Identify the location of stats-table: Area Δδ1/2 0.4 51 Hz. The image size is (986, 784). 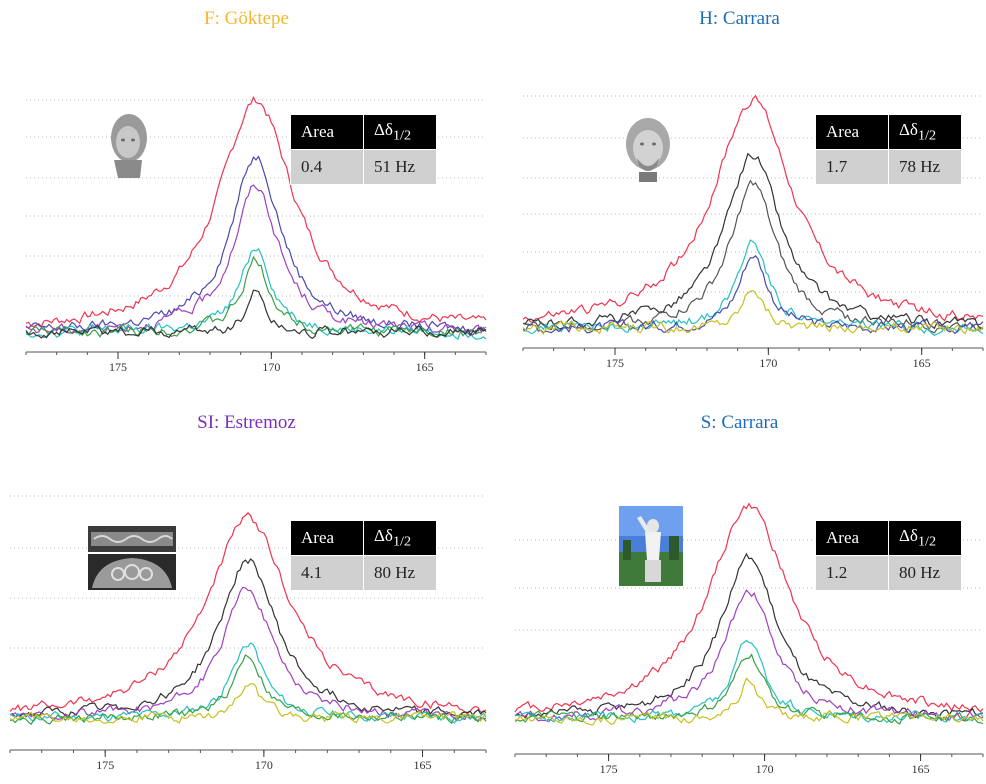
(363, 149).